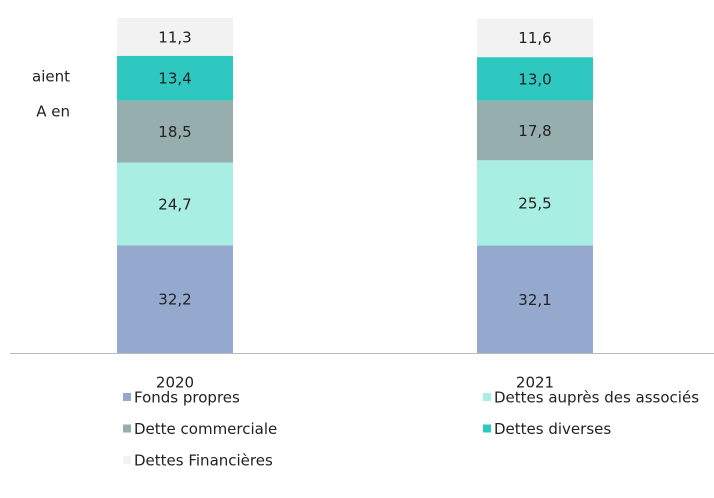  I want to click on data-label: 24,7, so click(174, 204).